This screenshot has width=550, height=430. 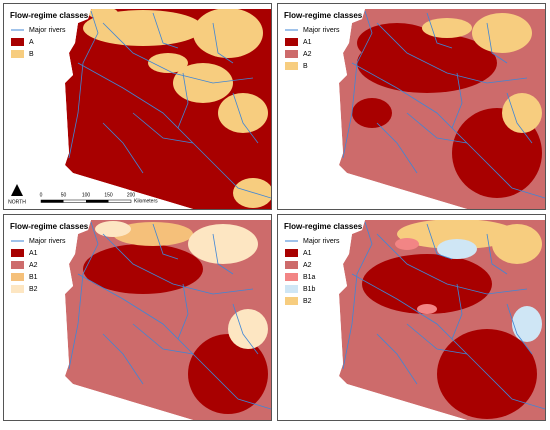 I want to click on scale-label: 100, so click(x=86, y=195).